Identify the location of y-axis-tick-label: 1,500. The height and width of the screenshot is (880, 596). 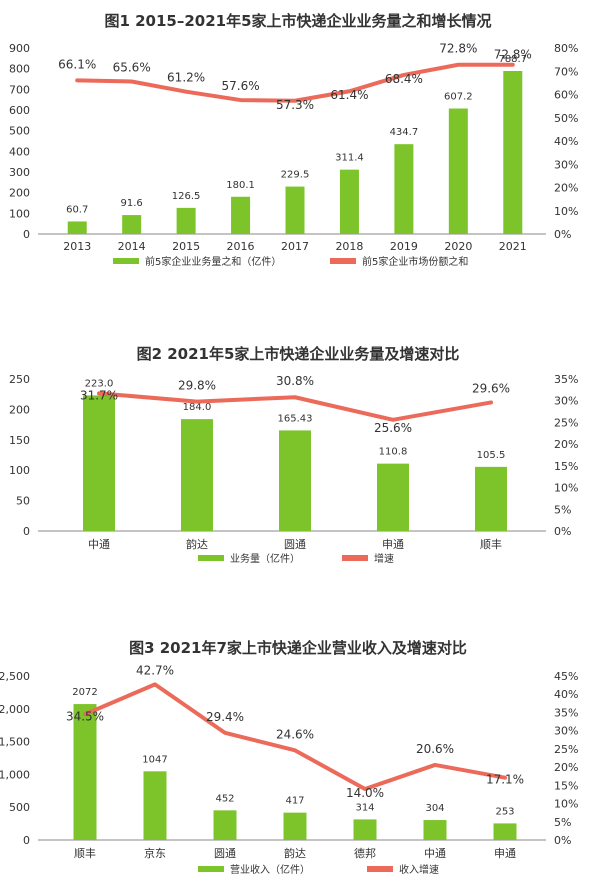
(15, 742).